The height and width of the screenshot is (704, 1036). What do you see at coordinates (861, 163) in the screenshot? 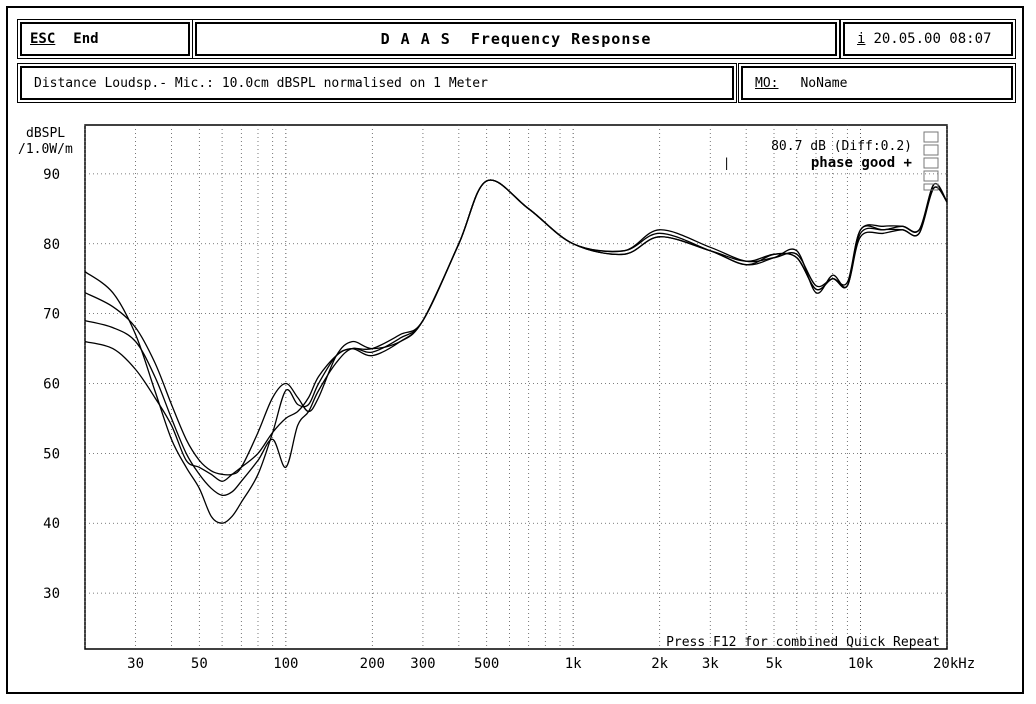
I see `phase-annotation: phase good +` at bounding box center [861, 163].